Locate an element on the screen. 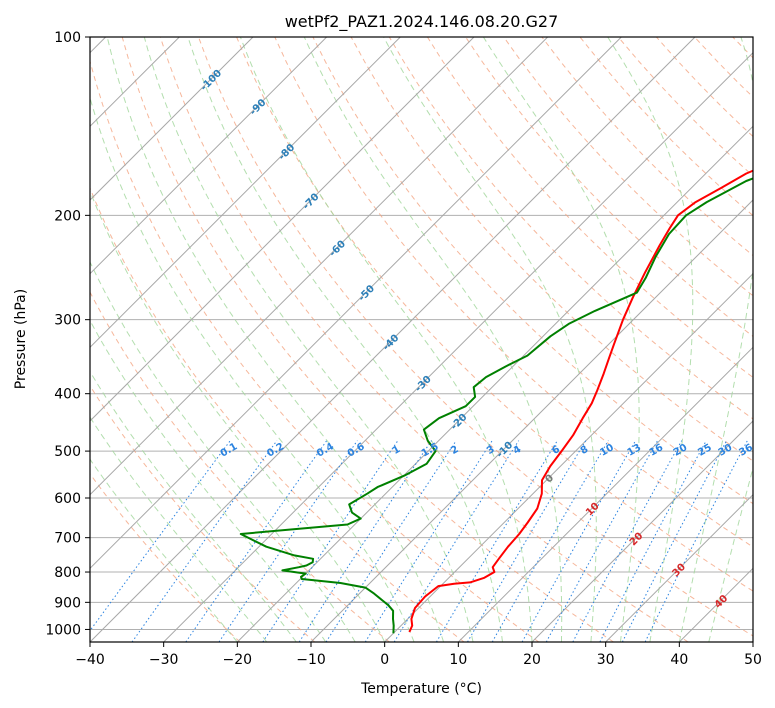 The image size is (775, 708). y-tick-label: 400 is located at coordinates (67, 395).